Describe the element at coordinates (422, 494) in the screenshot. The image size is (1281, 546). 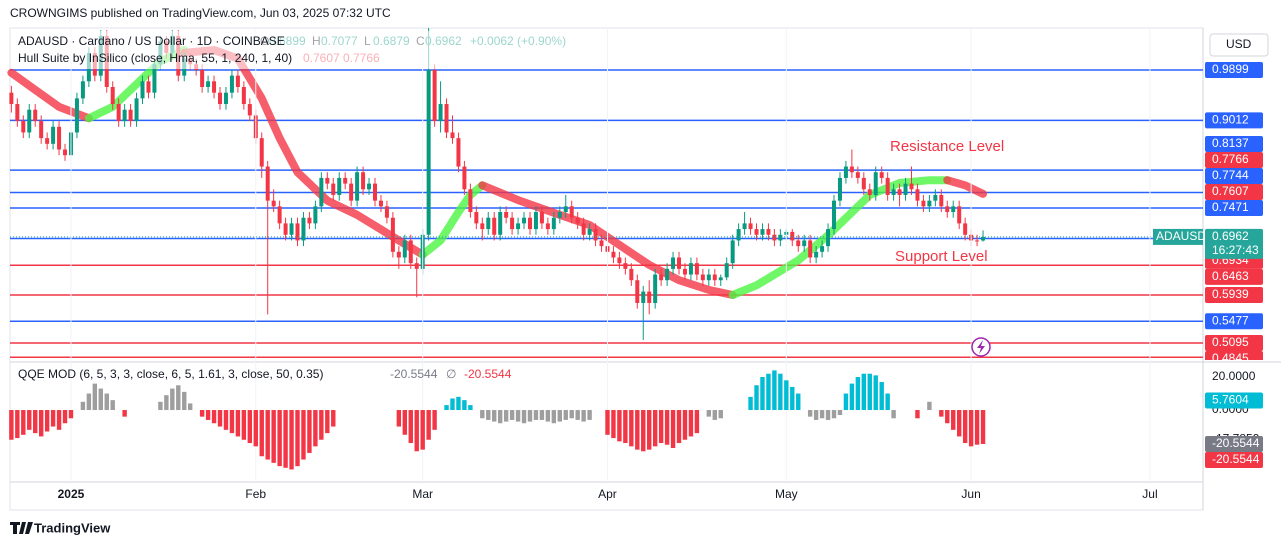
I see `x-tick-label: Mar` at that location.